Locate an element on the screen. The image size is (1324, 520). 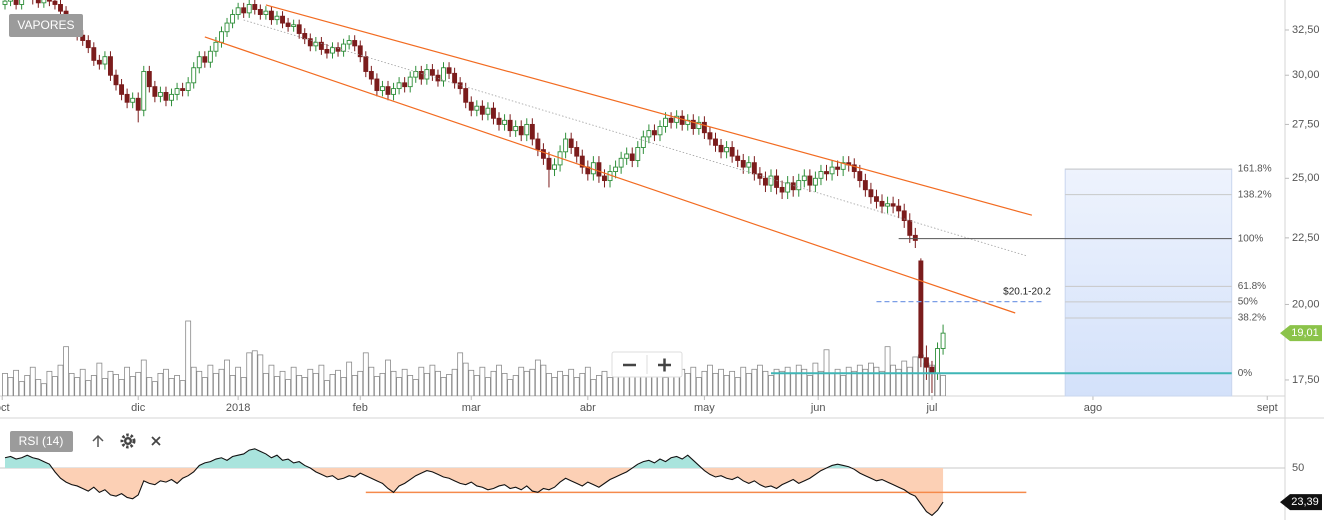
zoom-in-button is located at coordinates (664, 364).